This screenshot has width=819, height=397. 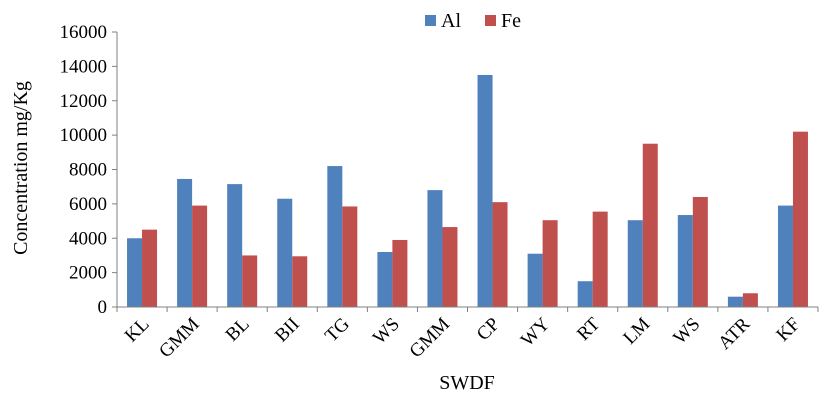 I want to click on legend: Al Fe, so click(x=473, y=21).